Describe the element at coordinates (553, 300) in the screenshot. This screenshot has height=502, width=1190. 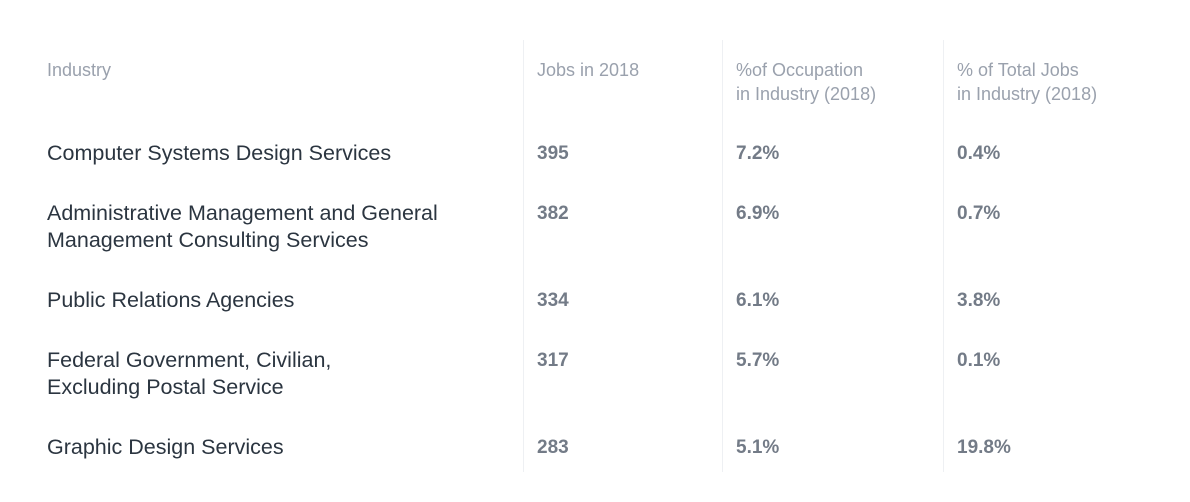
I see `table-row-jobs: 334` at that location.